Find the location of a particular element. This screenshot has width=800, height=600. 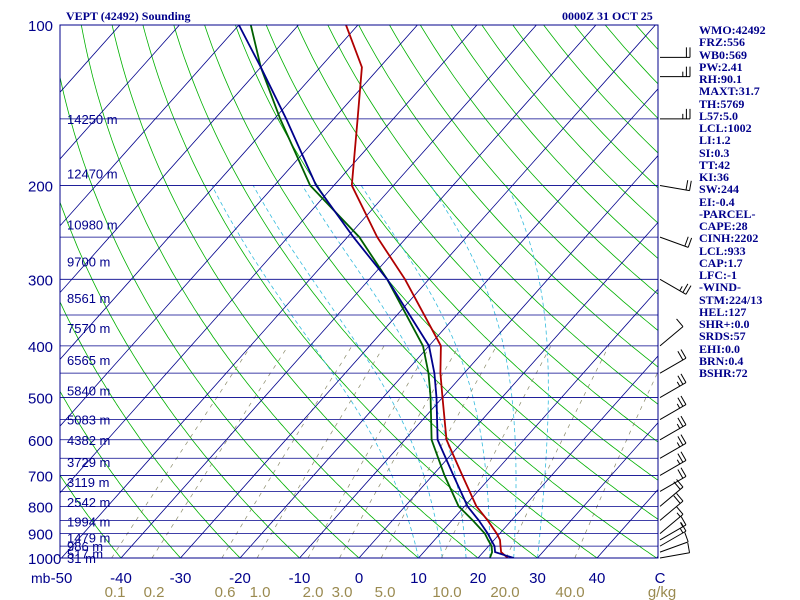

index-item: CINH:2202 is located at coordinates (729, 238).